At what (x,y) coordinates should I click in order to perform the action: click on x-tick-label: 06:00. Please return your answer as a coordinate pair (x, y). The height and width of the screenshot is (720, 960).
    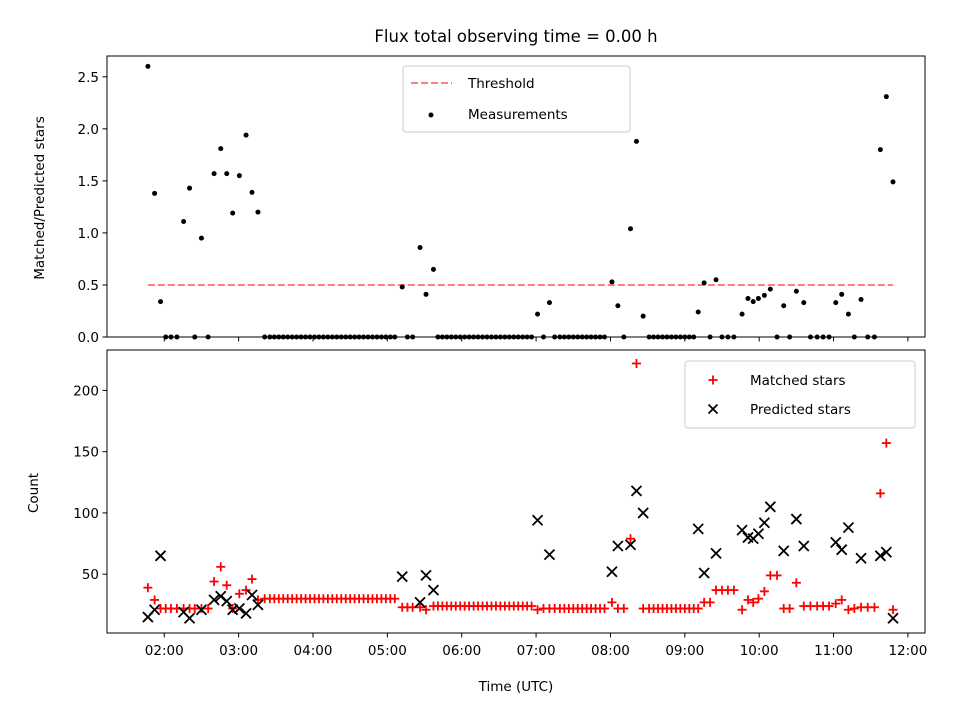
    Looking at the image, I should click on (461, 651).